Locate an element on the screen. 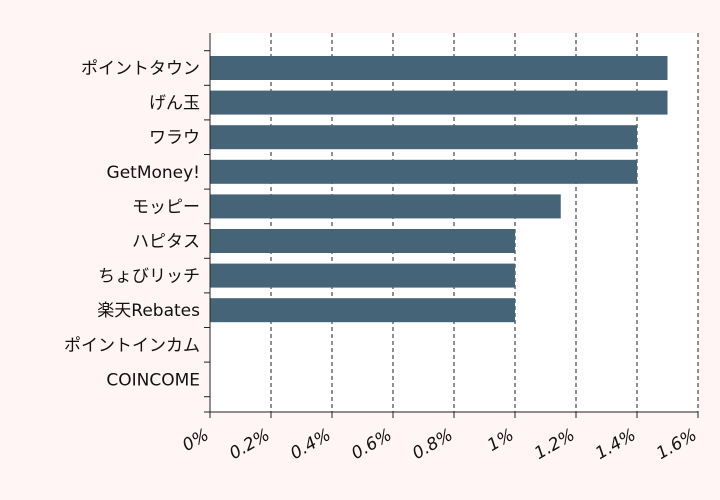  tick-labels: 0% 0.2% 0.4% 0.6% 0.8% 1% 1.2% 1.4% 1.6% is located at coordinates (439, 444).